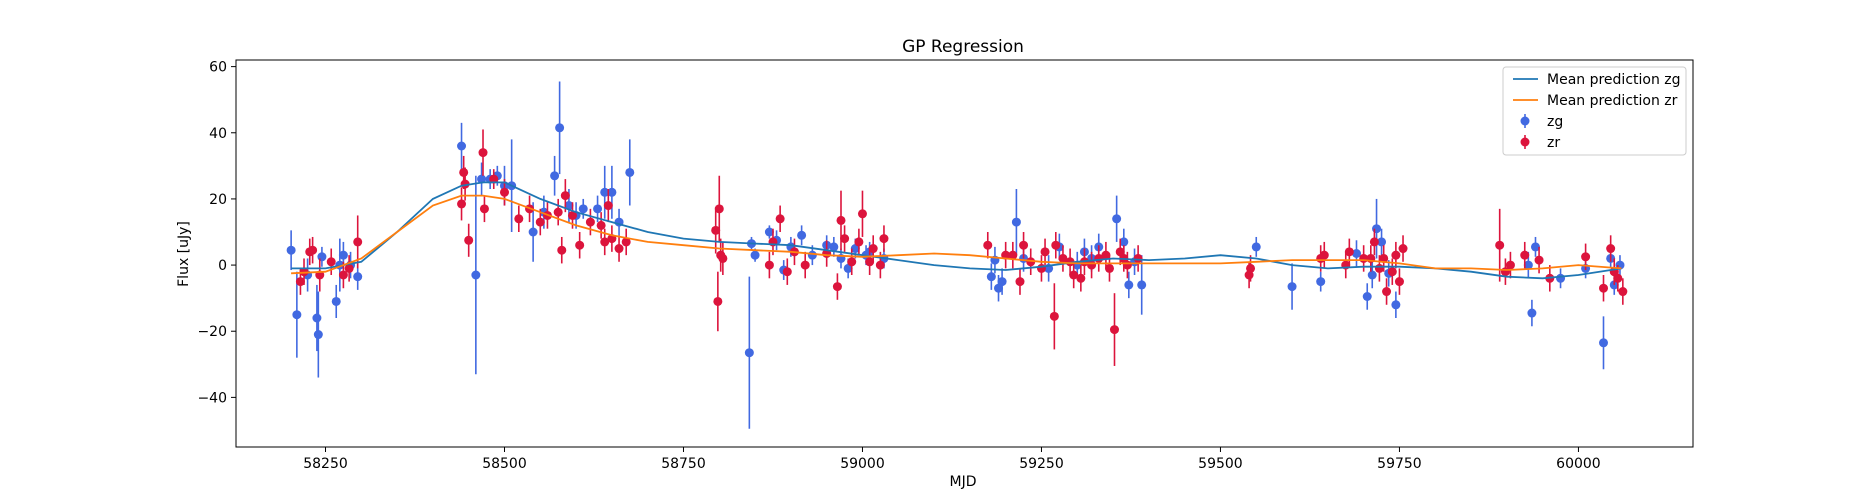  What do you see at coordinates (1399, 464) in the screenshot?
I see `x-tick-label: 59750` at bounding box center [1399, 464].